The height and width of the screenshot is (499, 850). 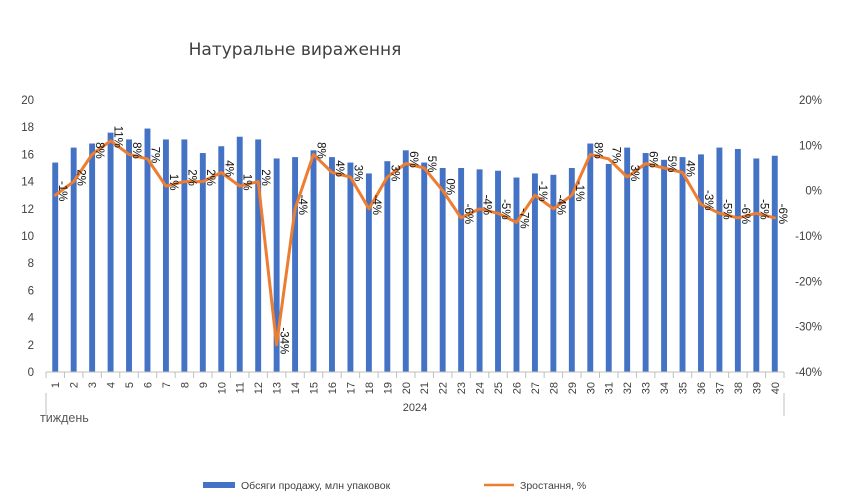 What do you see at coordinates (204, 385) in the screenshot?
I see `x-tick-label: 9` at bounding box center [204, 385].